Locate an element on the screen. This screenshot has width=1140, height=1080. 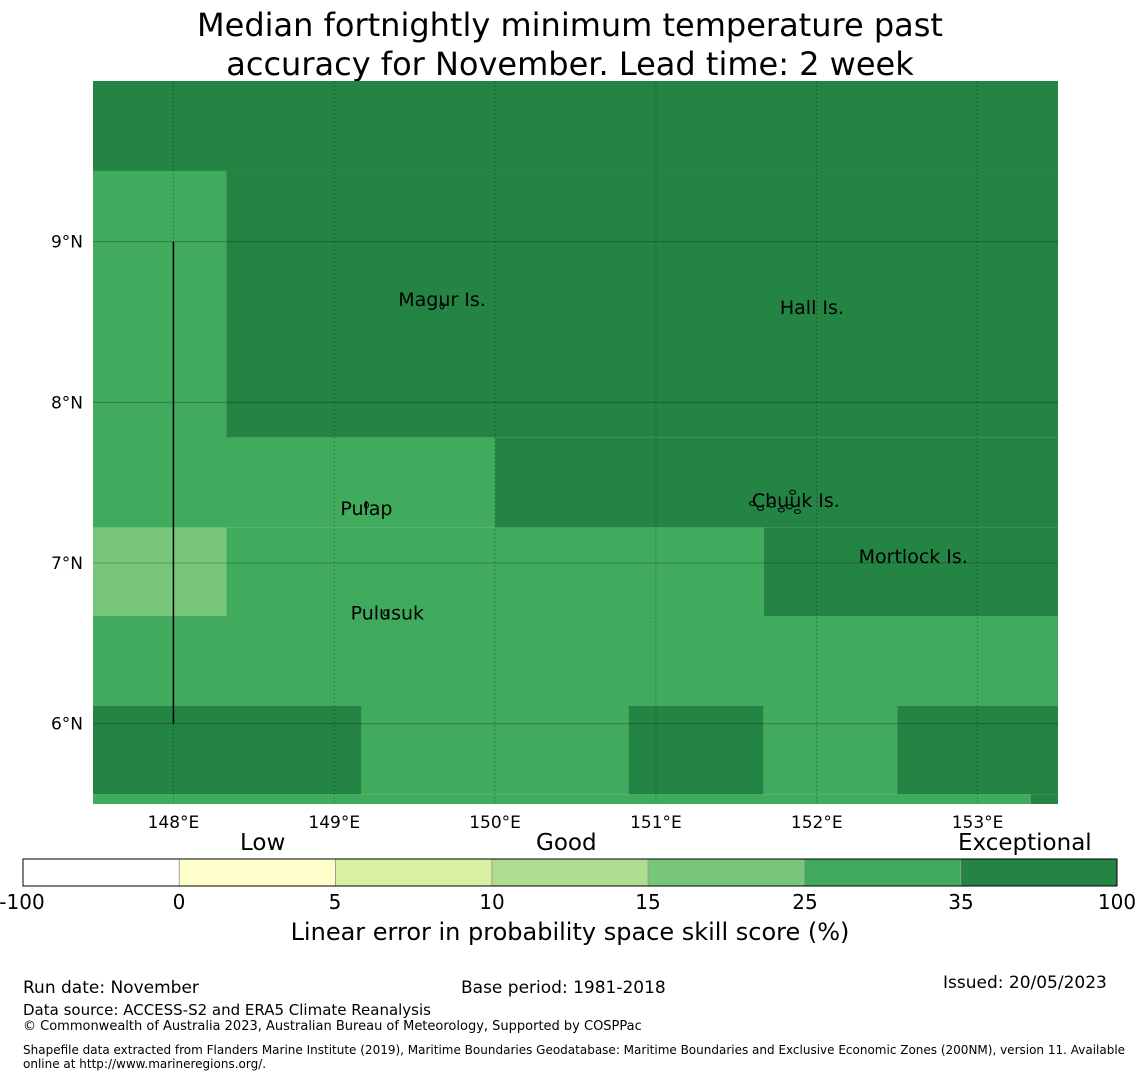
place-name: Chuuk Is. is located at coordinates (796, 501).